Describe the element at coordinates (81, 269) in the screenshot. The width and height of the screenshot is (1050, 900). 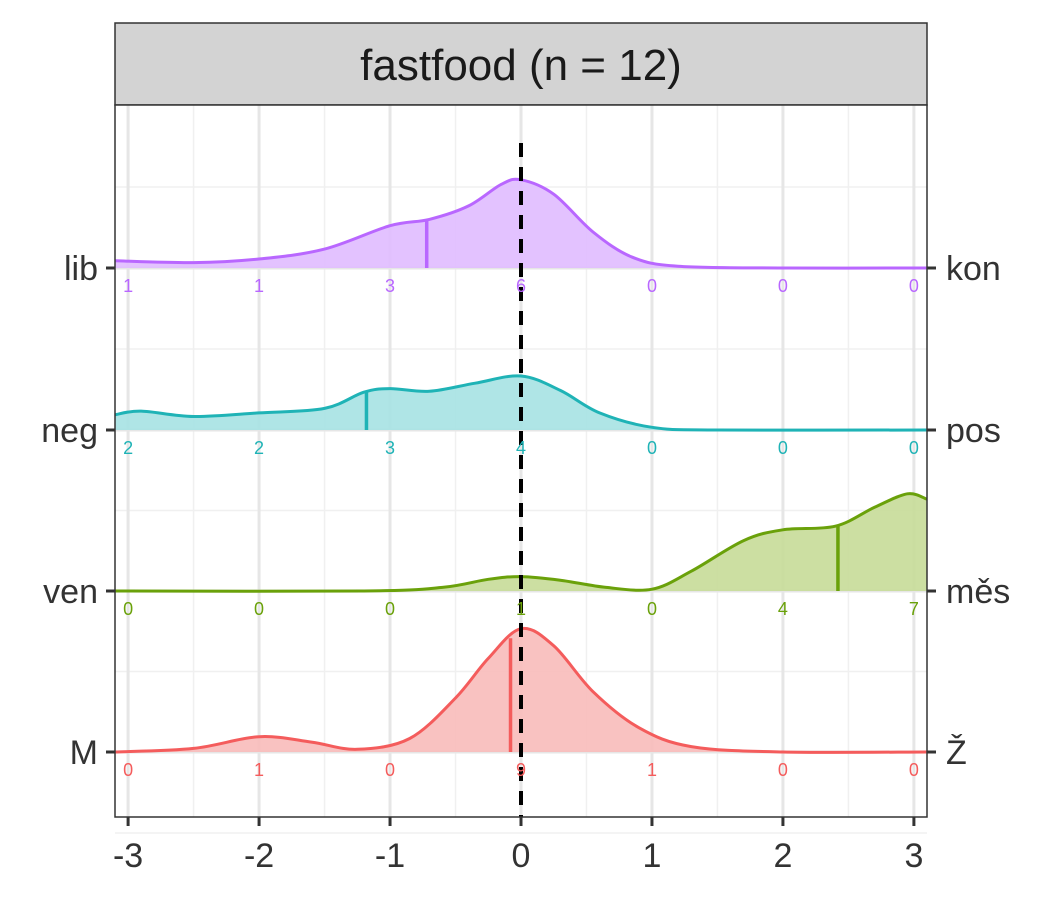
I see `y-tick-label-left: lib` at that location.